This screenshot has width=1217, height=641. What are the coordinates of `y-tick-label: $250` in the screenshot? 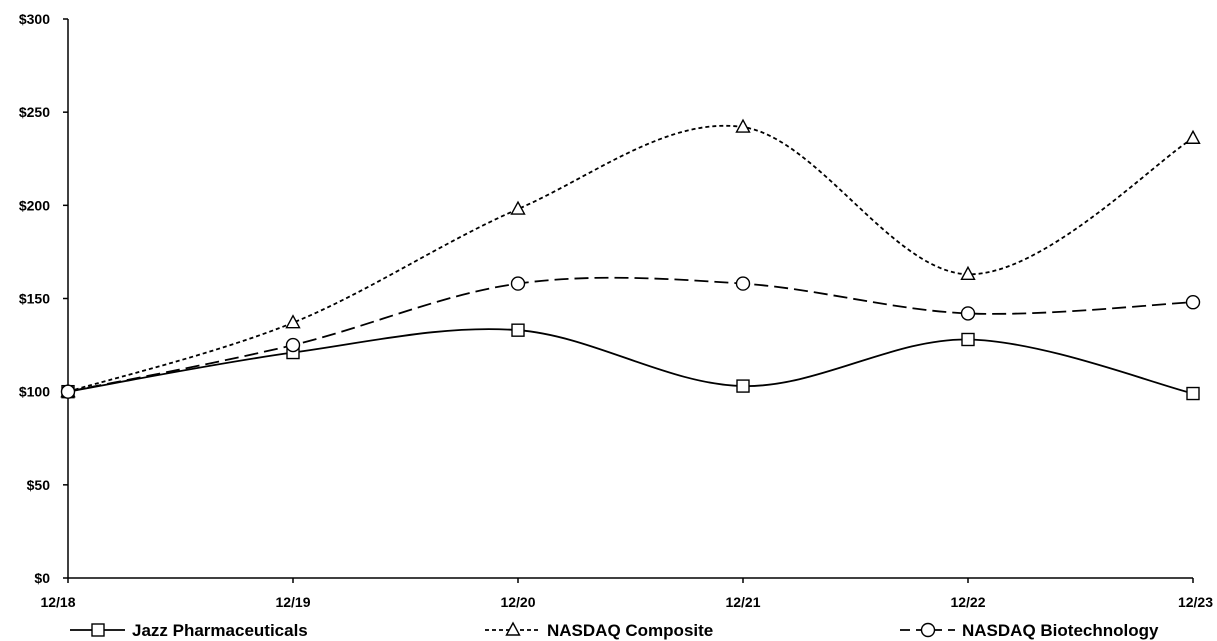 It's located at (34, 112).